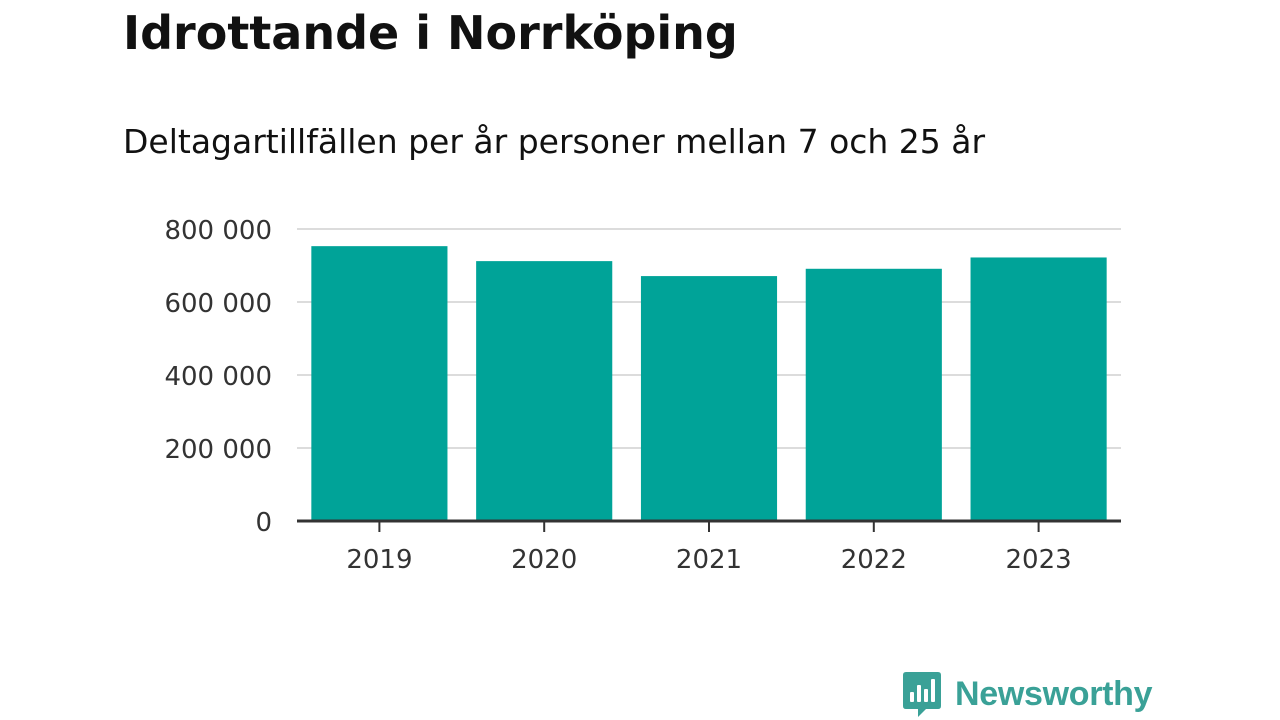 The width and height of the screenshot is (1280, 720). Describe the element at coordinates (379, 560) in the screenshot. I see `x-tick-label: 2019` at that location.